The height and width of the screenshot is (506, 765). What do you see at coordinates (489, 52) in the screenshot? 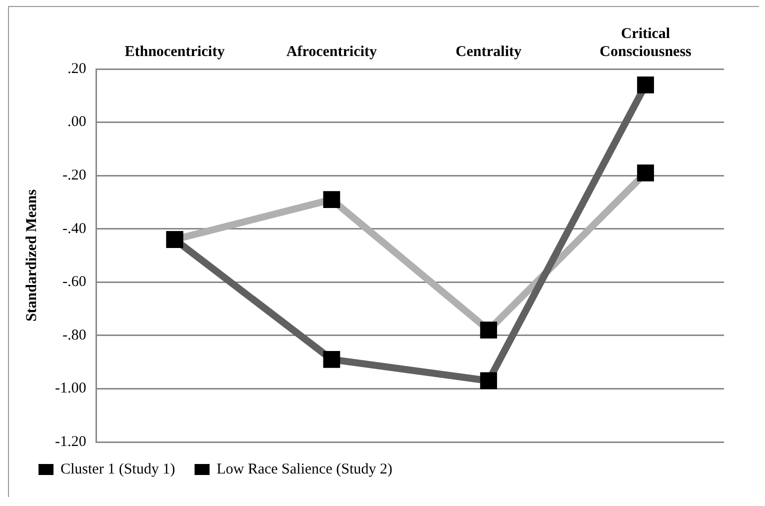
I see `x-tick-label: Centrality` at bounding box center [489, 52].